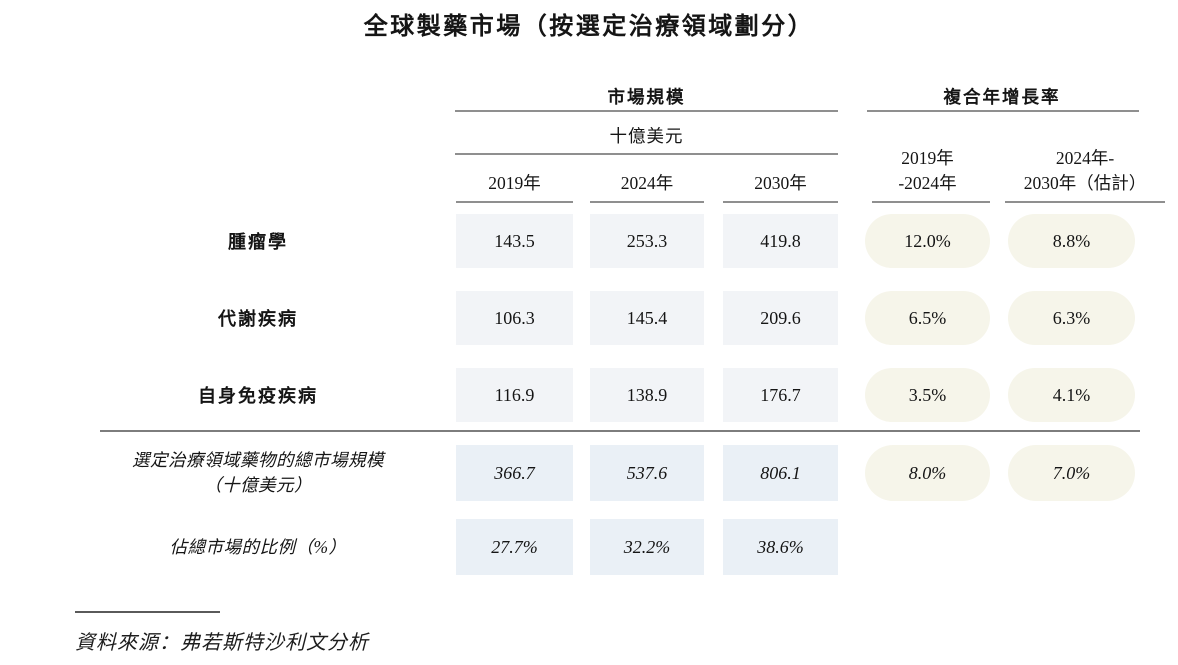  What do you see at coordinates (1071, 473) in the screenshot?
I see `cagr-cell: 7.0%` at bounding box center [1071, 473].